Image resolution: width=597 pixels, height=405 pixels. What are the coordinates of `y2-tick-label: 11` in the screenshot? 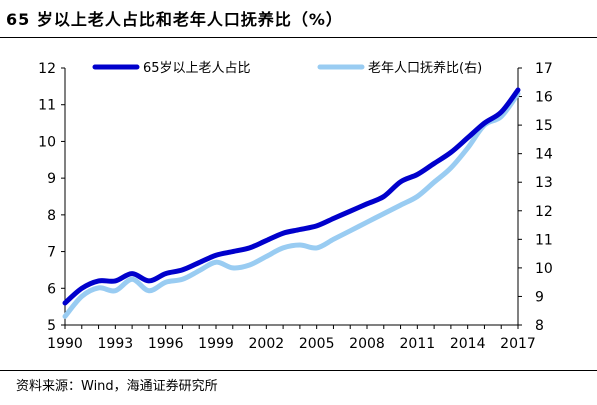 It's located at (544, 240).